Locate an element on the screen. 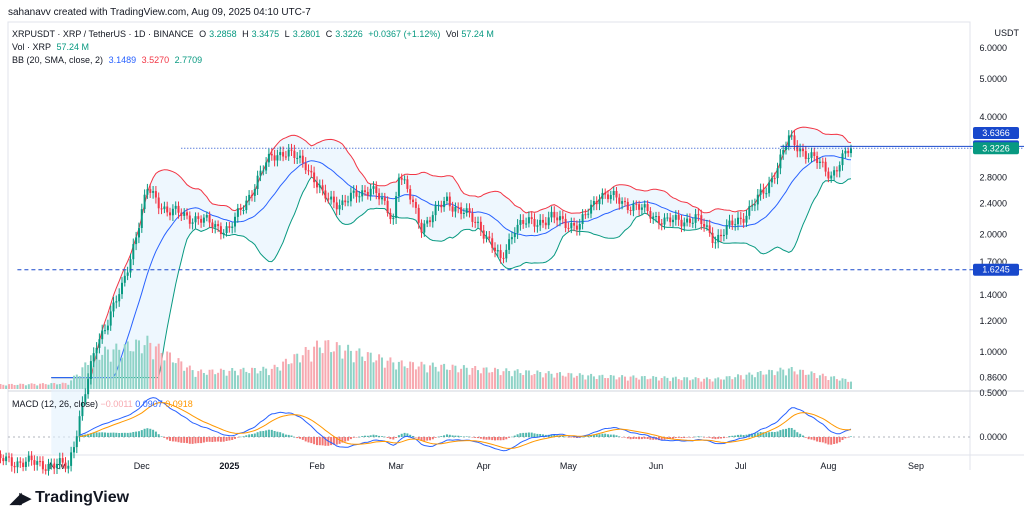 Image resolution: width=1024 pixels, height=522 pixels. symbol-line: XRPUSDT · XRP / TetherUS · 1D · BINANCE is located at coordinates (103, 34).